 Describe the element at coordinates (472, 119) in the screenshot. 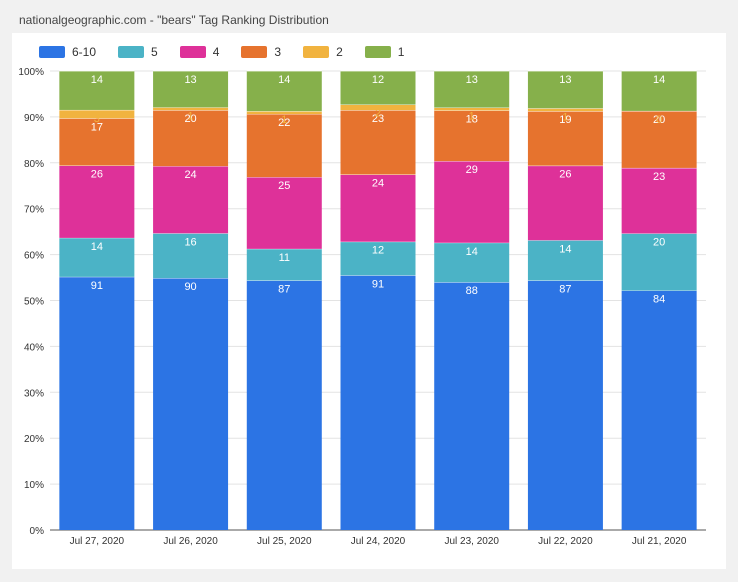

I see `data-label: 18` at that location.